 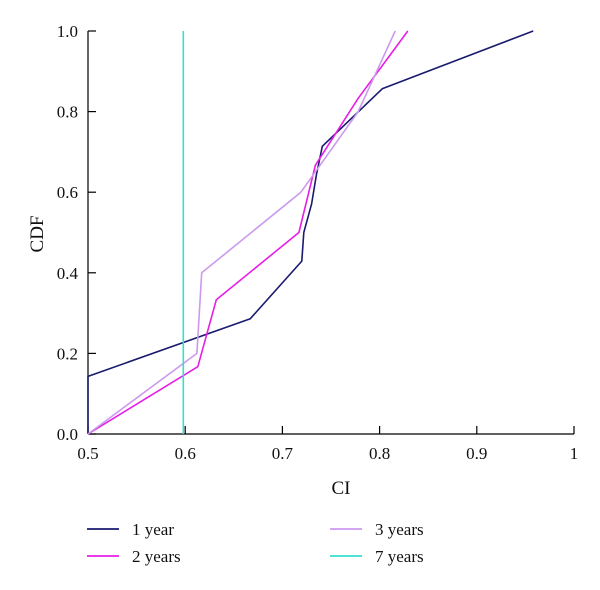 I want to click on y-tick-label: 0.8, so click(x=67, y=112).